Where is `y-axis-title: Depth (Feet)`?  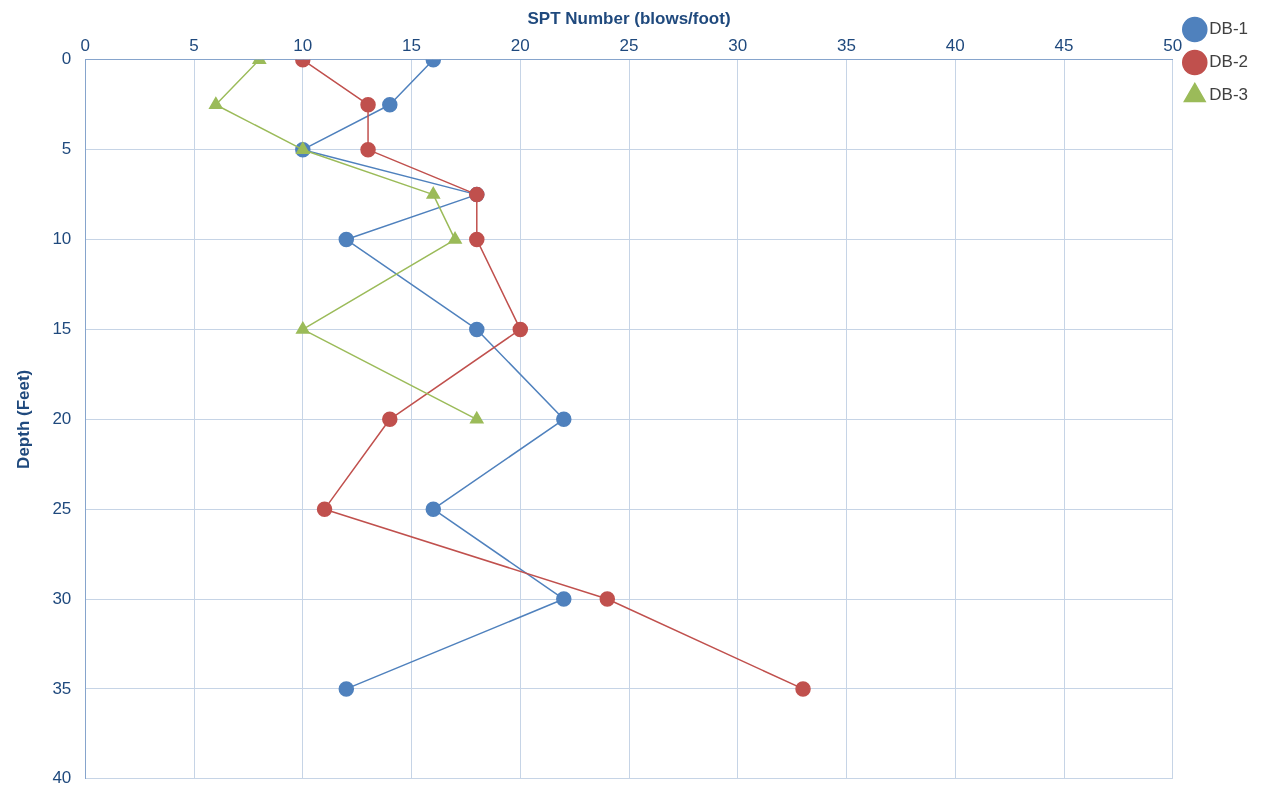
y-axis-title: Depth (Feet) is located at coordinates (23, 419).